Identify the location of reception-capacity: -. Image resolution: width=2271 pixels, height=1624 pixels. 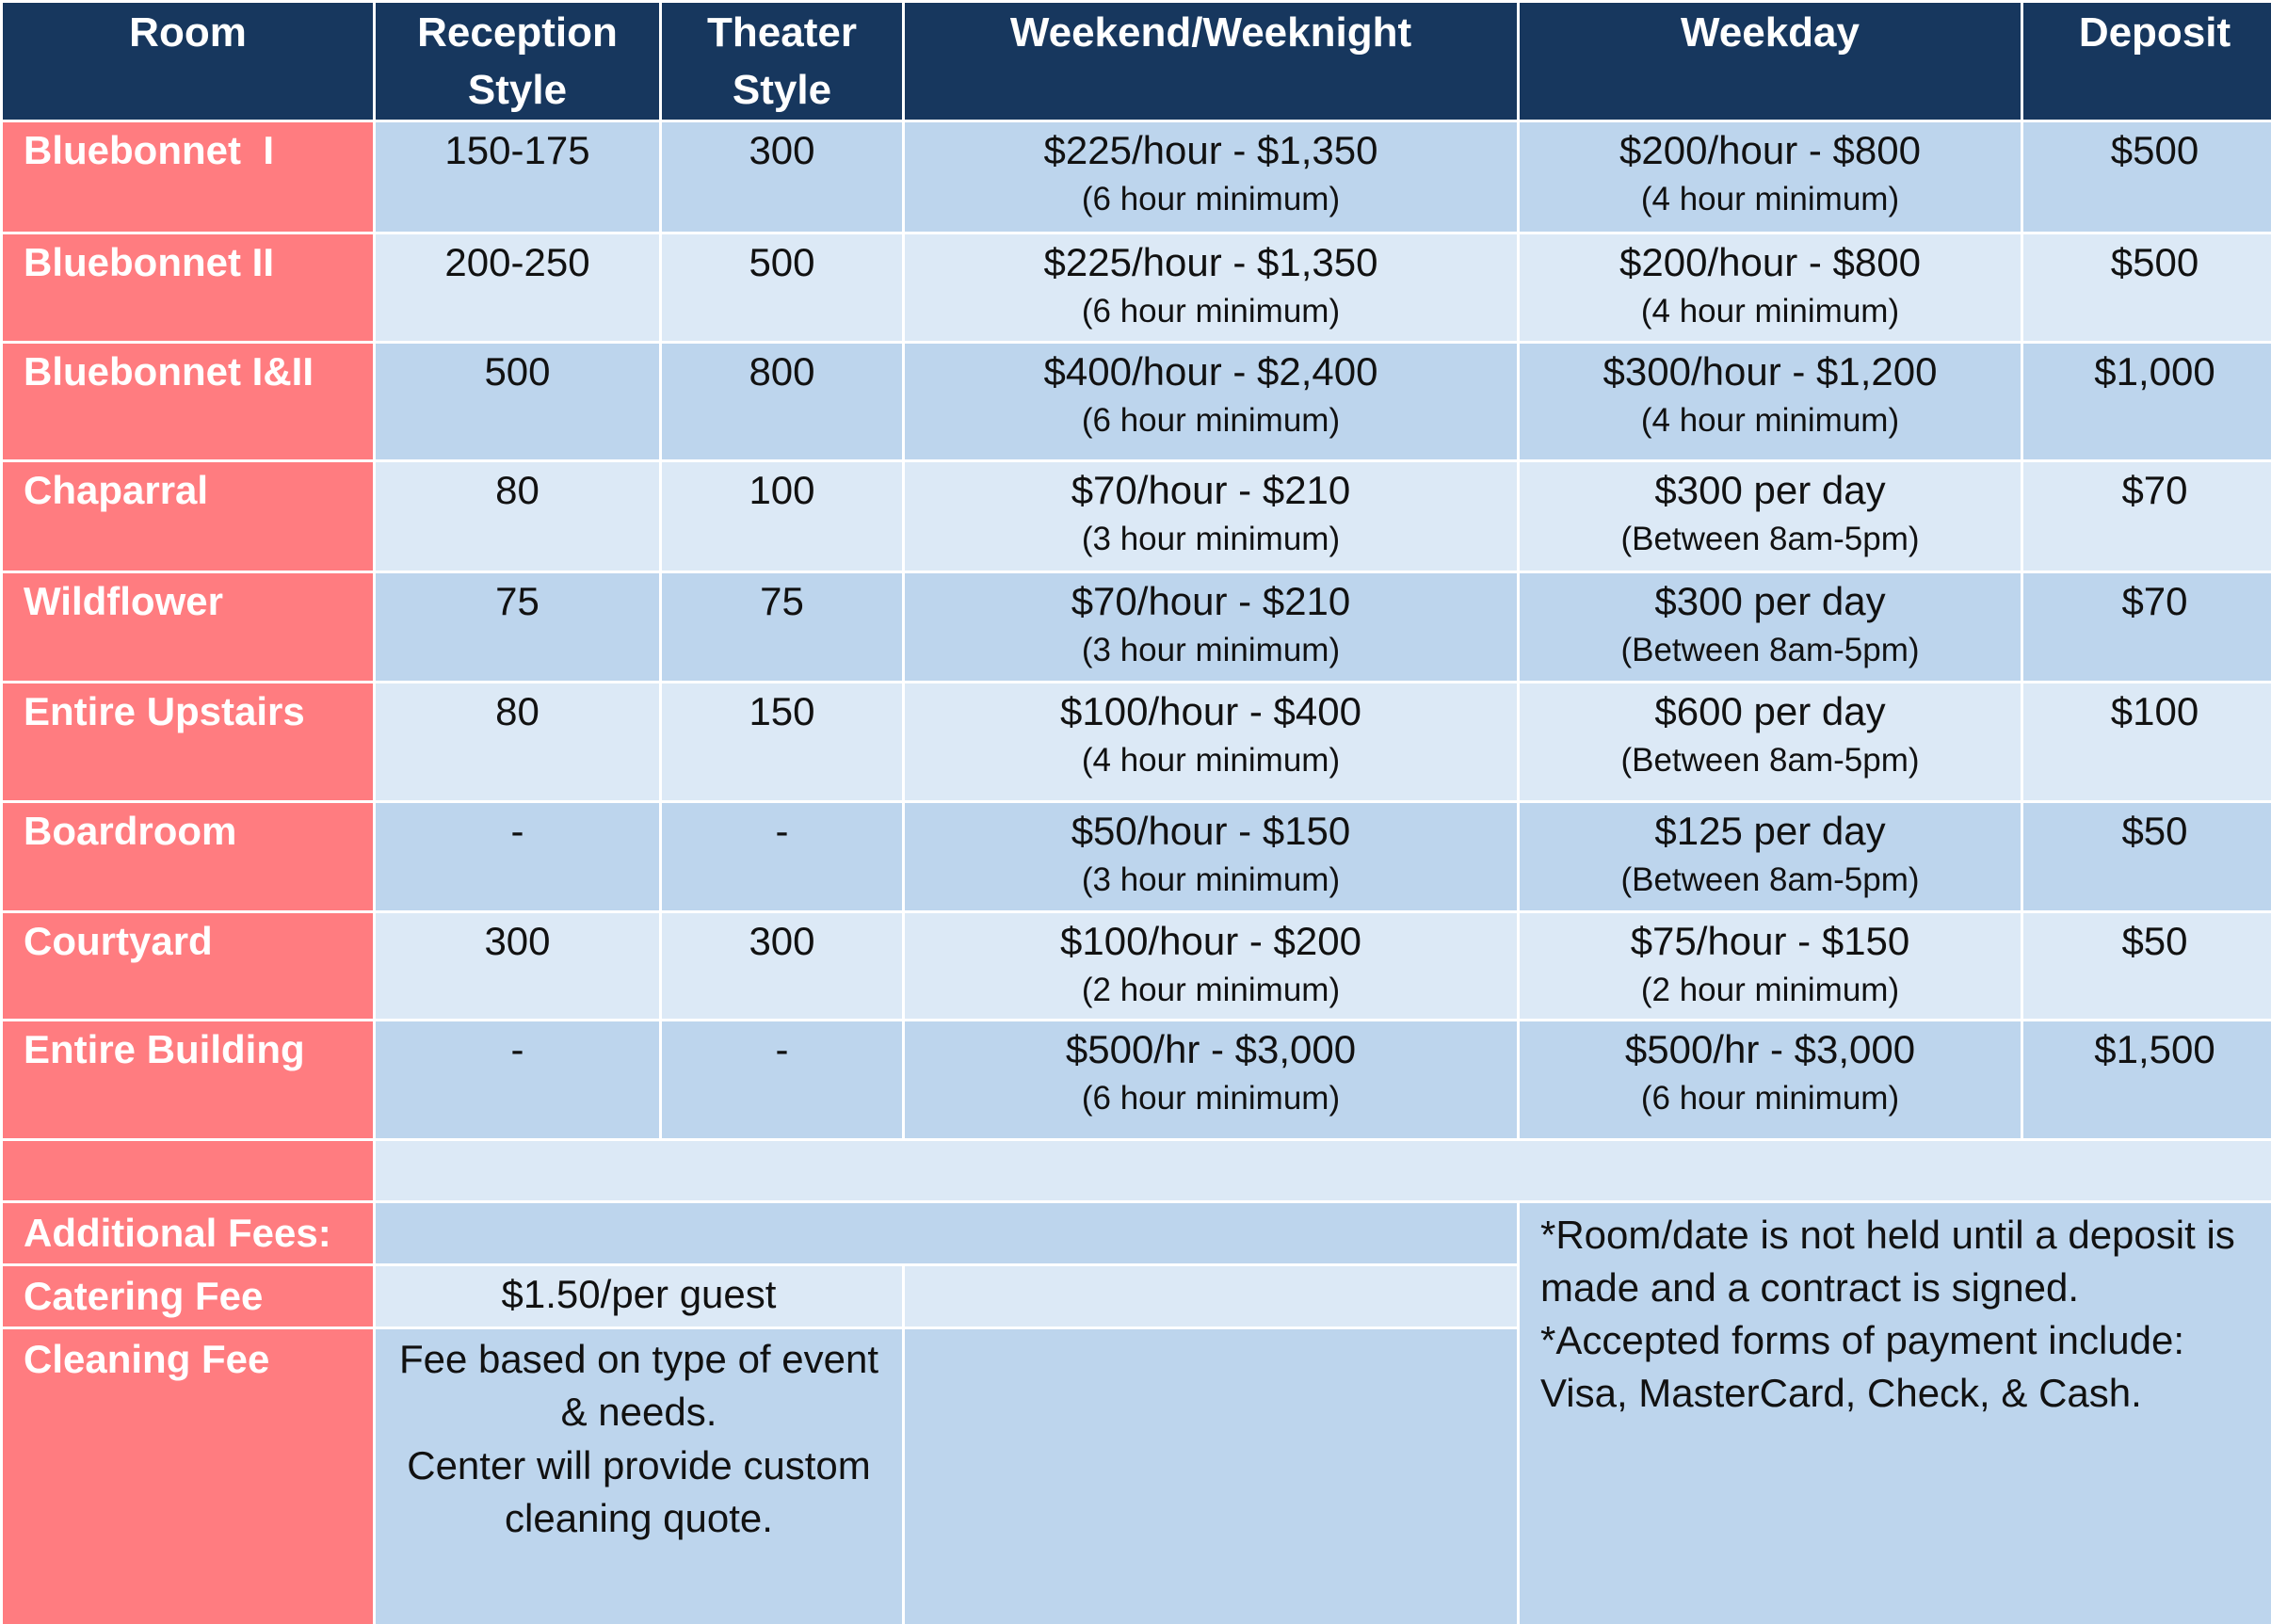
(517, 1079).